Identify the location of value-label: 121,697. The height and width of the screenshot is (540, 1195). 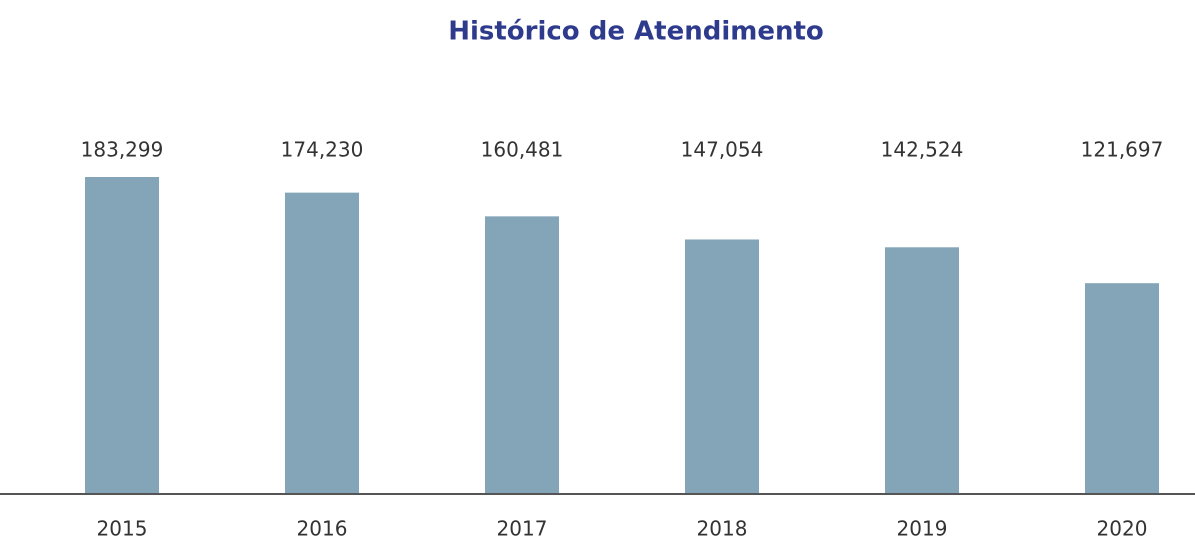
(1122, 150).